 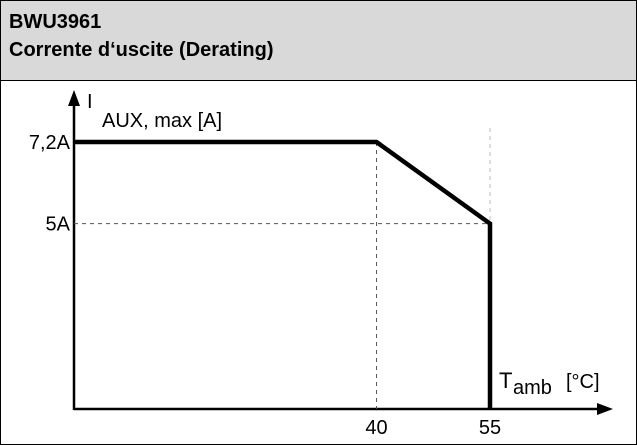 I want to click on x-axis-label-subscript: amb, so click(x=532, y=388).